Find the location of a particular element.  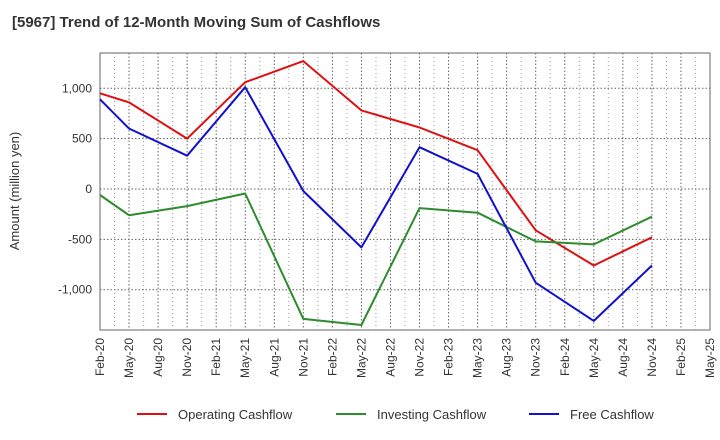

x-tick-label: Feb-20 is located at coordinates (100, 357).